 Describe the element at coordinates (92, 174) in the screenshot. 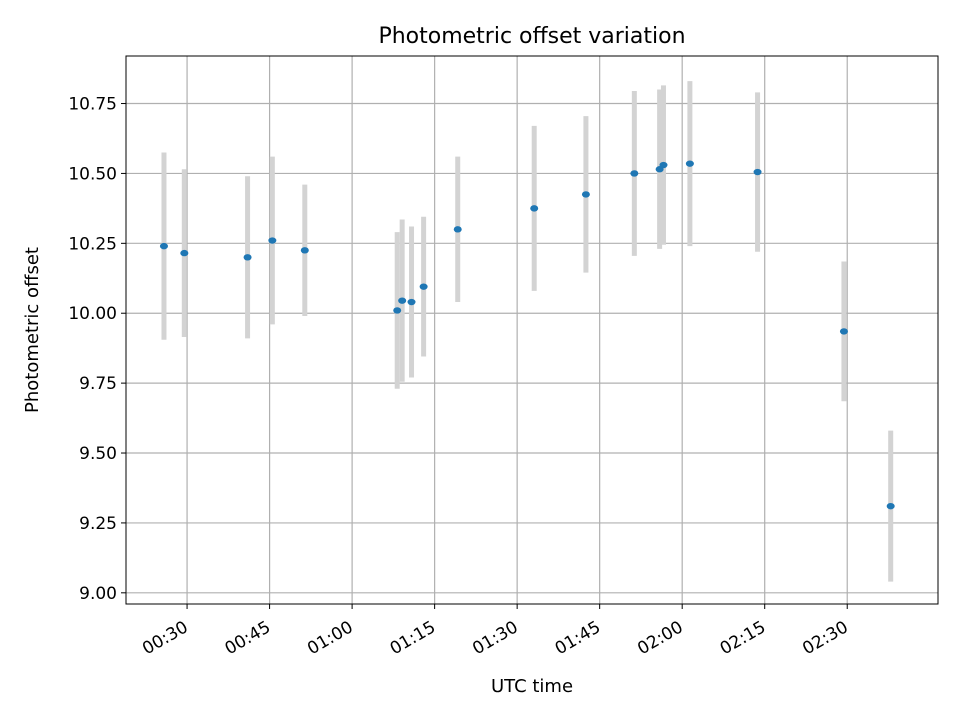

I see `y-tick-label: 10.50` at that location.